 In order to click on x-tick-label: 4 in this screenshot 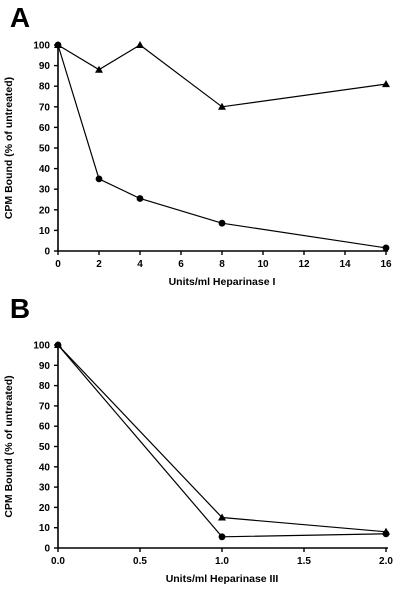, I will do `click(140, 264)`.